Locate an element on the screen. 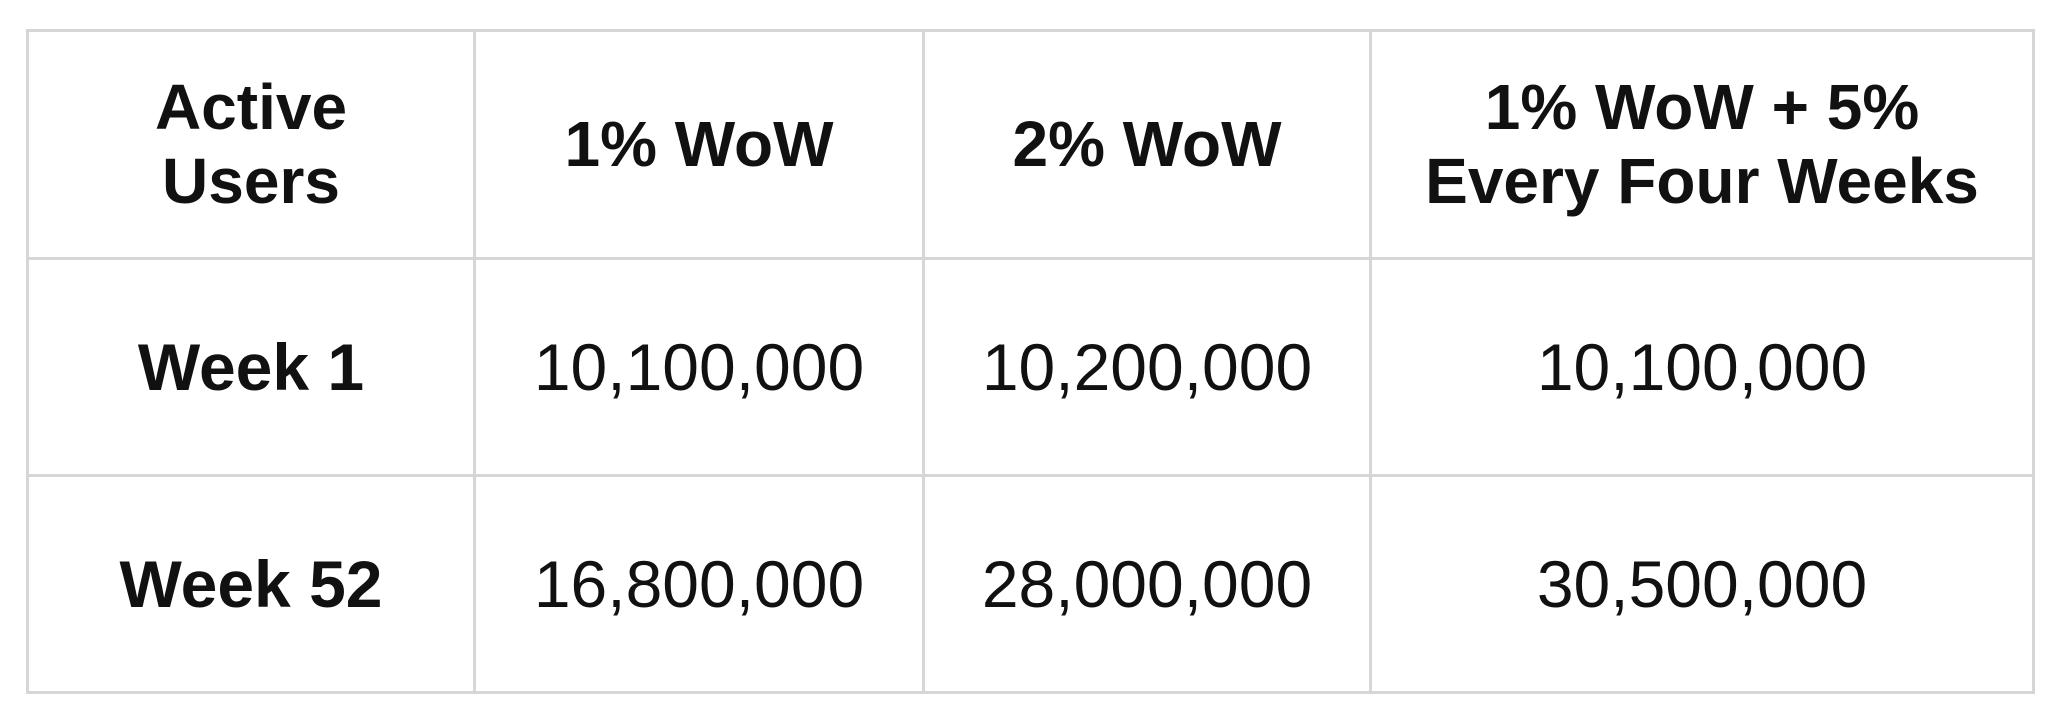 Image resolution: width=2056 pixels, height=718 pixels. cell: 30,500,000 is located at coordinates (1702, 584).